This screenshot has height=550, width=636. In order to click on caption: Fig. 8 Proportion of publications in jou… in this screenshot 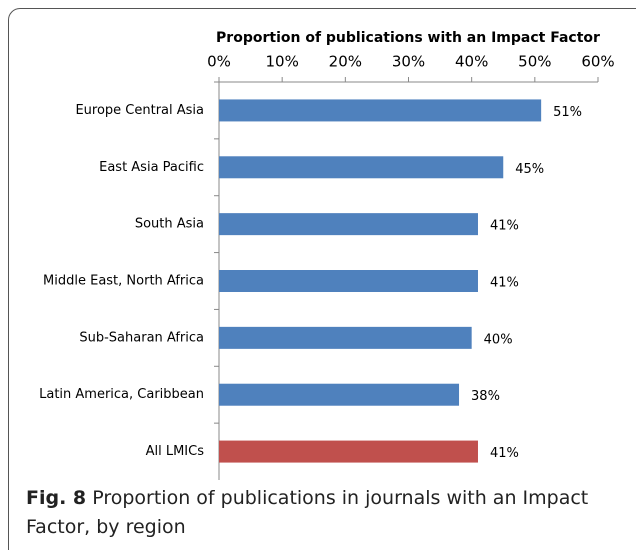, I will do `click(326, 513)`.